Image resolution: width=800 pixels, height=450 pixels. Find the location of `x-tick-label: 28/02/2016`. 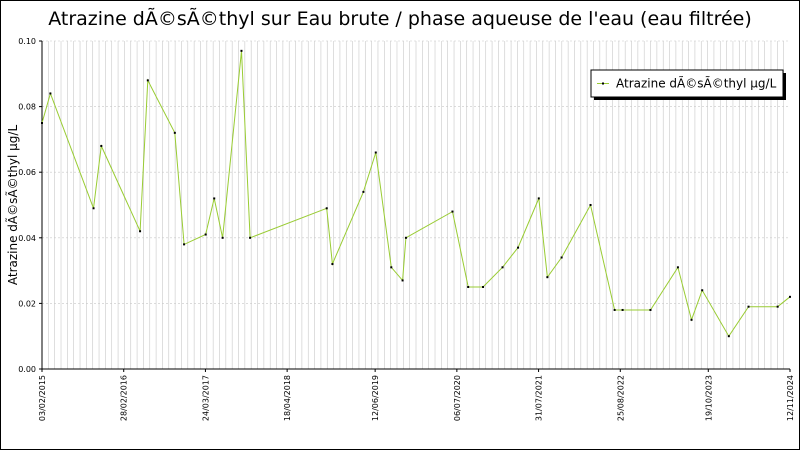

x-tick-label: 28/02/2016 is located at coordinates (124, 398).